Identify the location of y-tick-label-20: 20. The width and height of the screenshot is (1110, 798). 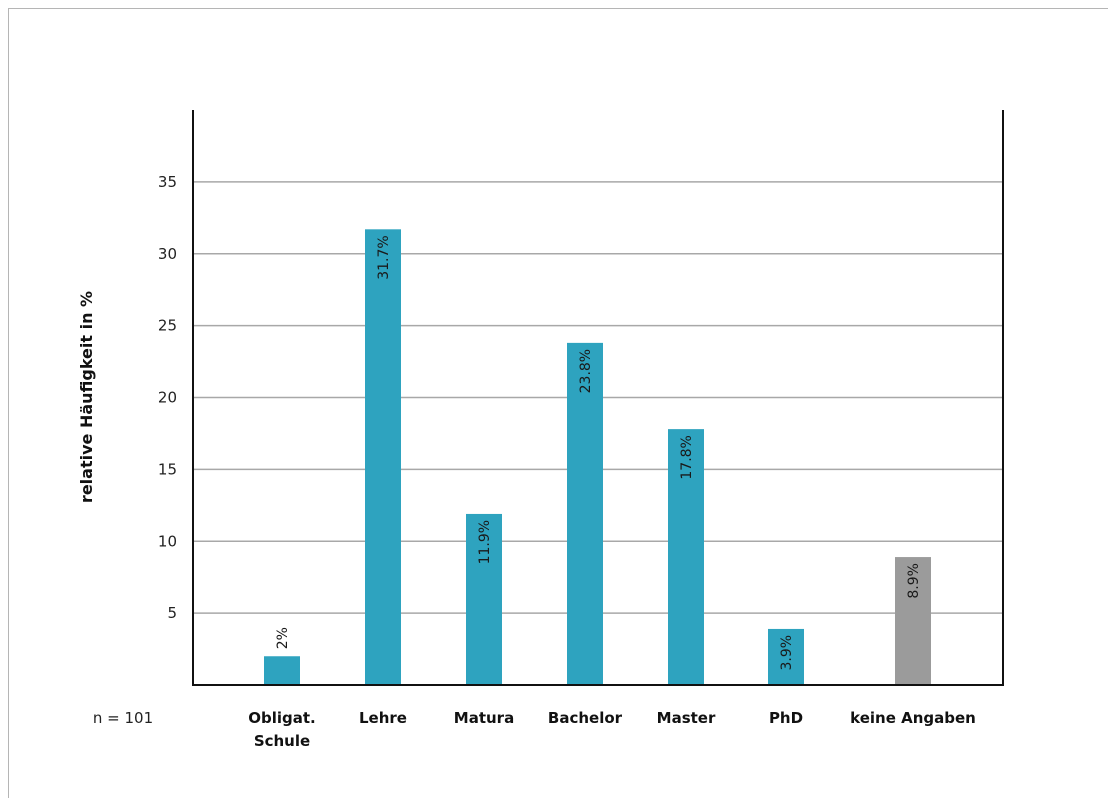
(167, 398).